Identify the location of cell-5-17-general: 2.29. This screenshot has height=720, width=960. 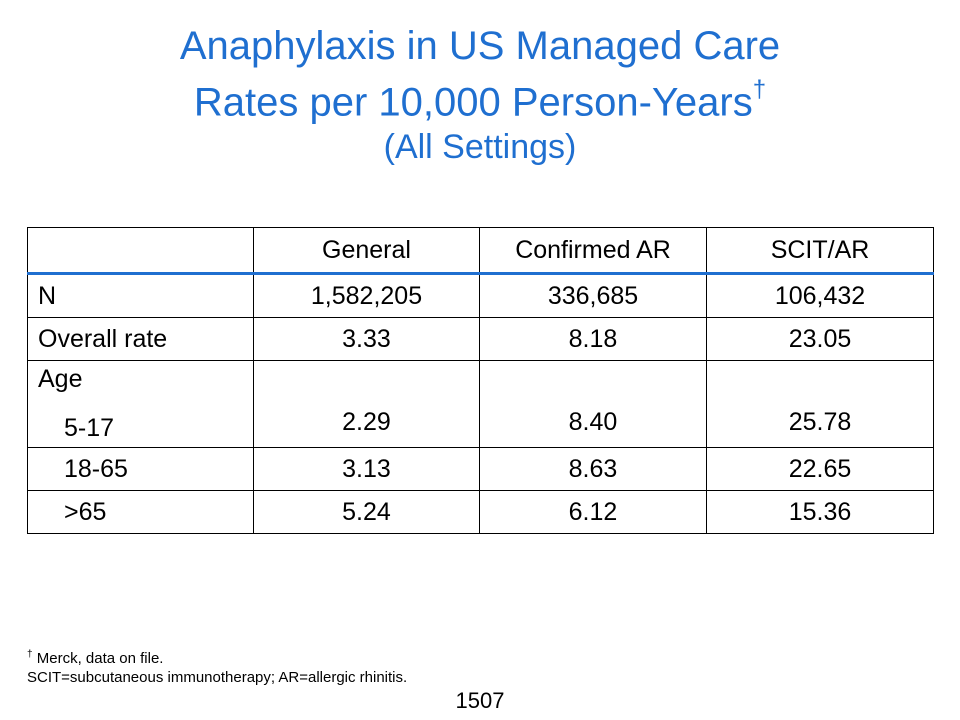
(366, 404).